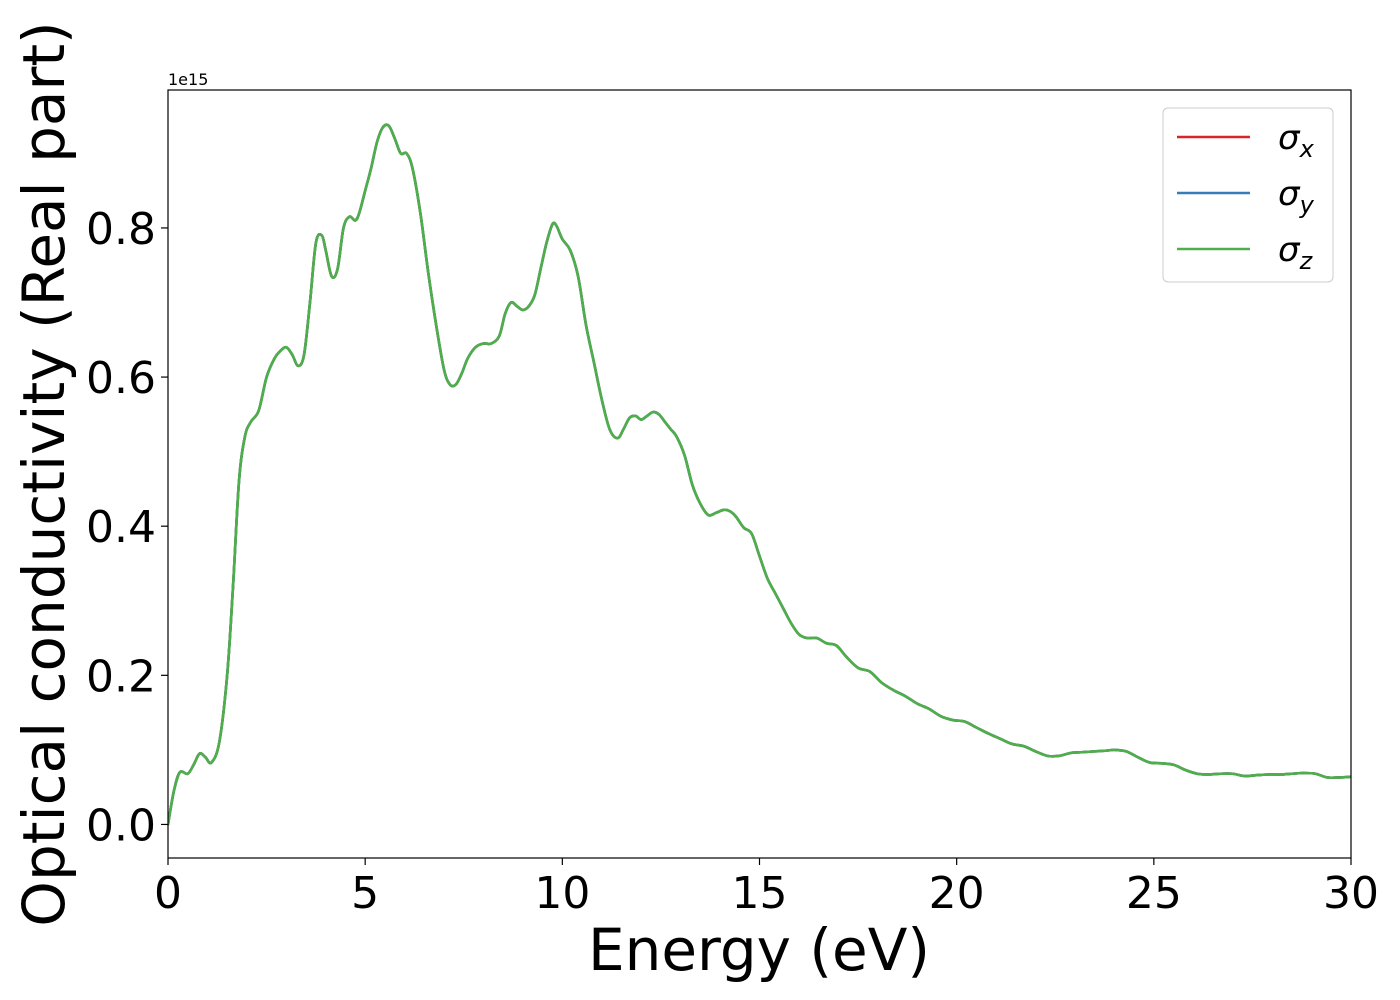 This screenshot has width=1400, height=1000. What do you see at coordinates (365, 893) in the screenshot?
I see `x-tick-label: 5` at bounding box center [365, 893].